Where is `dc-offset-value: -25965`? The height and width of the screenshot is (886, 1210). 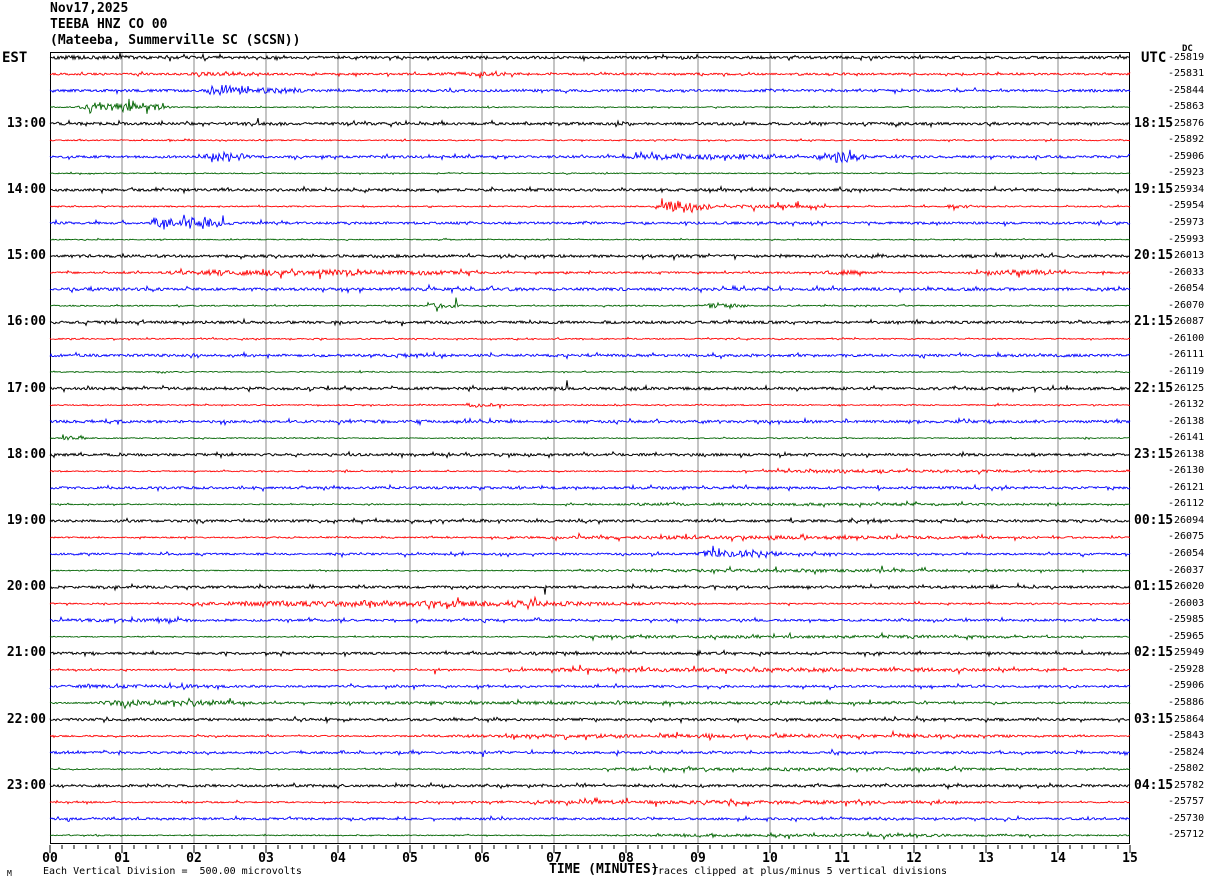
dc-offset-value: -25965 is located at coordinates (1186, 636).